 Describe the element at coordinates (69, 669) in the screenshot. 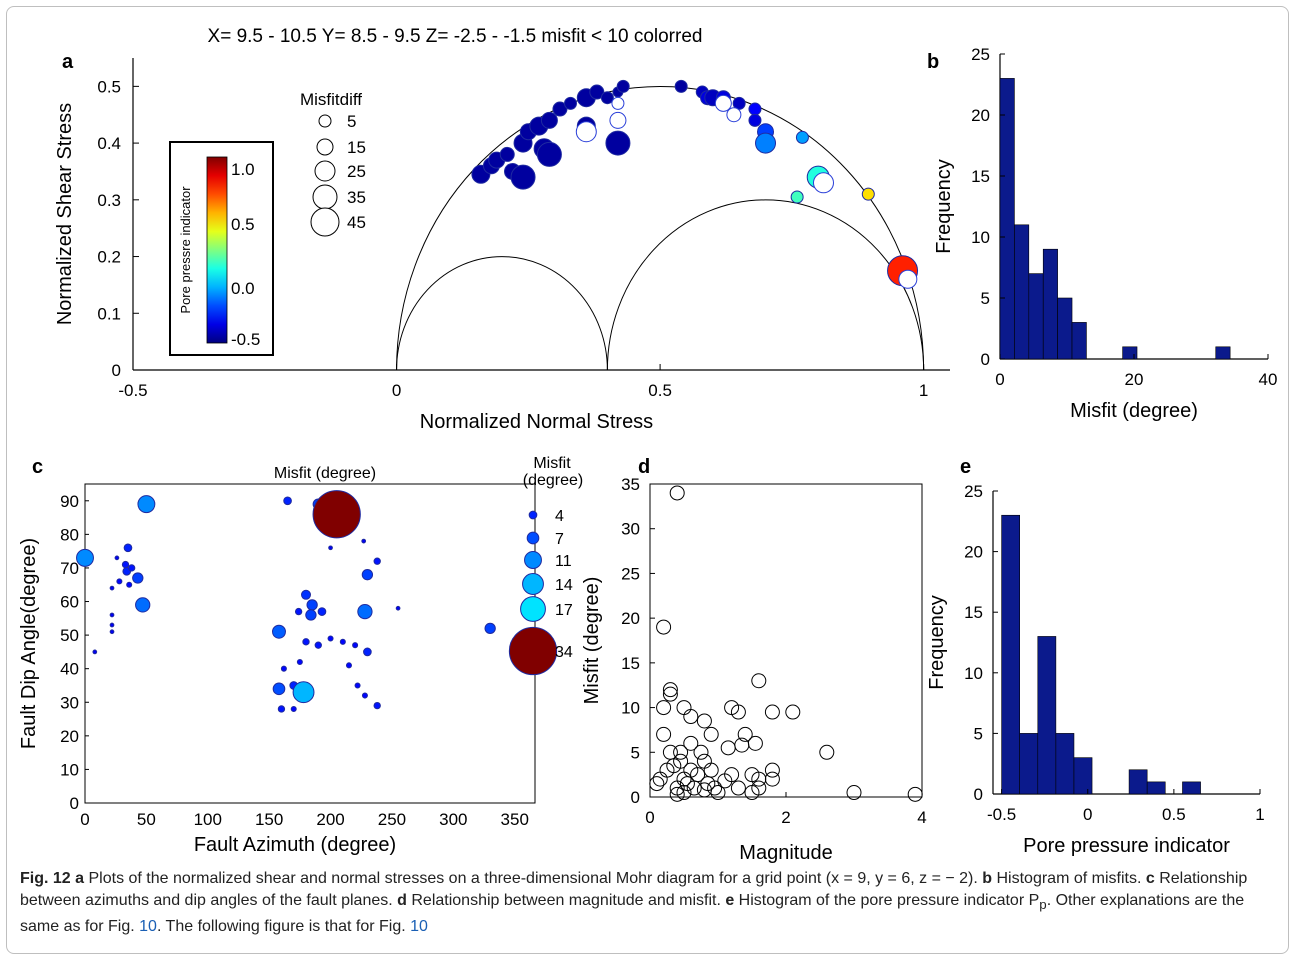

I see `c-y-tick-label: 40` at that location.